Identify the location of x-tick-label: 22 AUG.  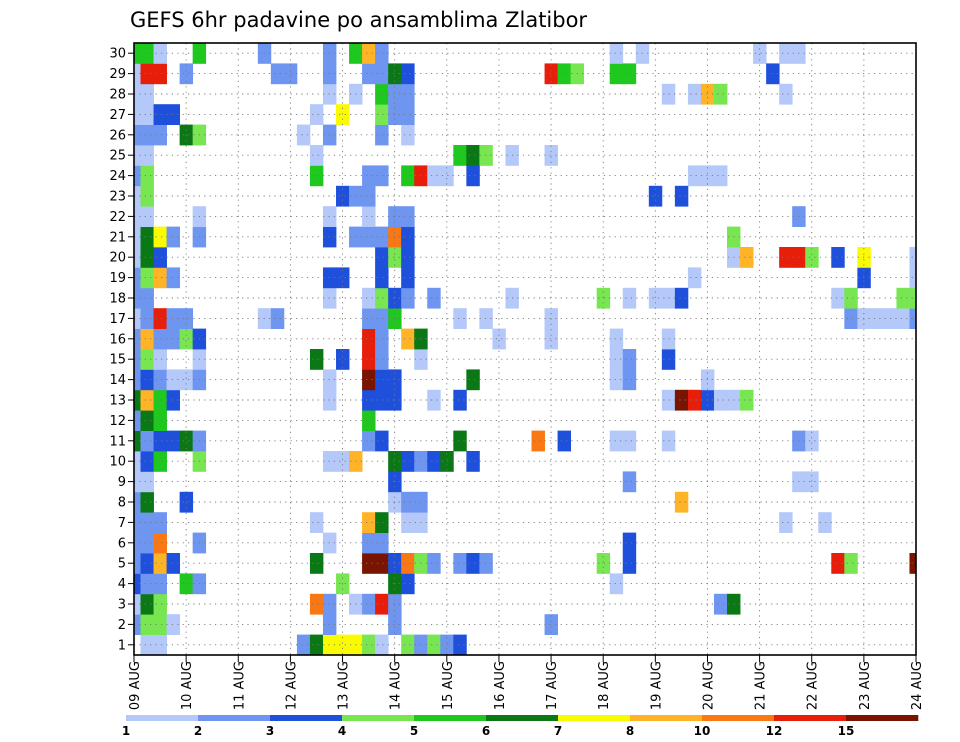
(813, 685).